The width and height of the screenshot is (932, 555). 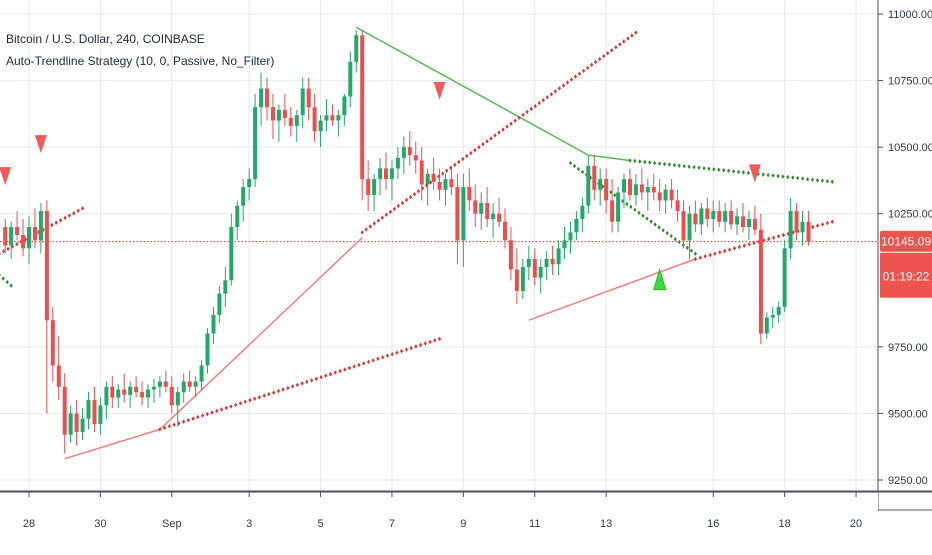 I want to click on time-axis-panel, so click(x=439, y=520).